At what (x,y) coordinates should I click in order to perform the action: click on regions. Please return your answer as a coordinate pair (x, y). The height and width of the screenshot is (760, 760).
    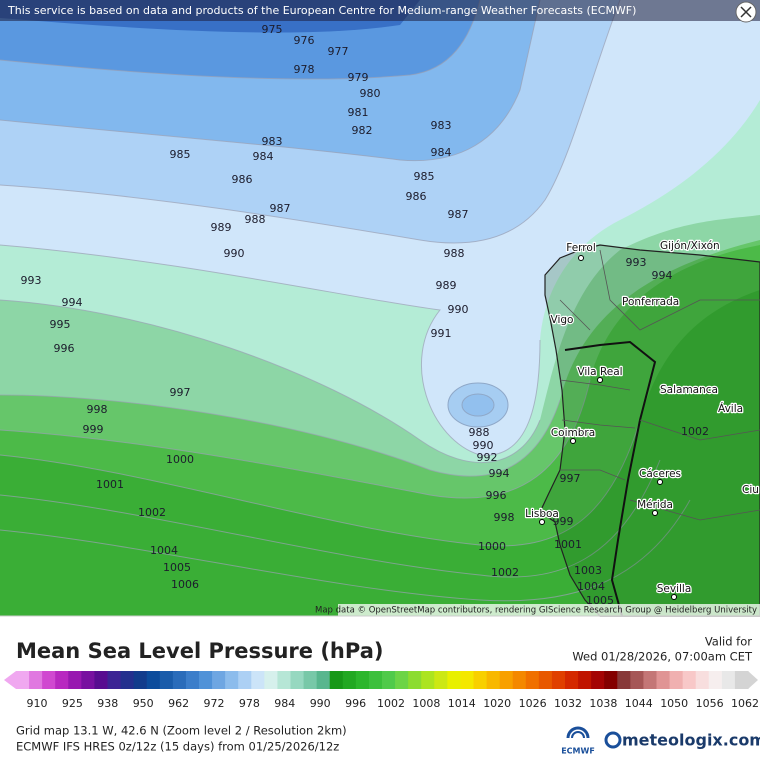
    Looking at the image, I should click on (659, 385).